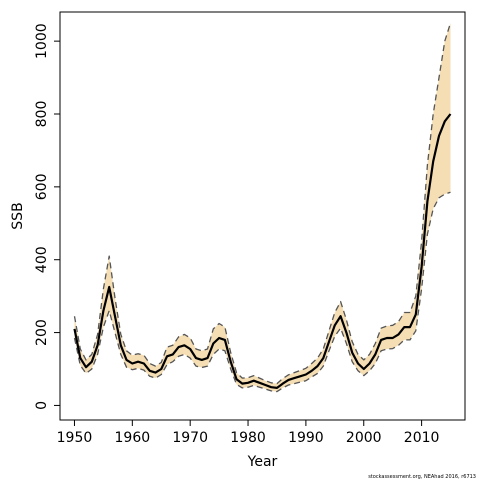 The image size is (480, 480). Describe the element at coordinates (75, 438) in the screenshot. I see `x-tick-label: 1950` at that location.